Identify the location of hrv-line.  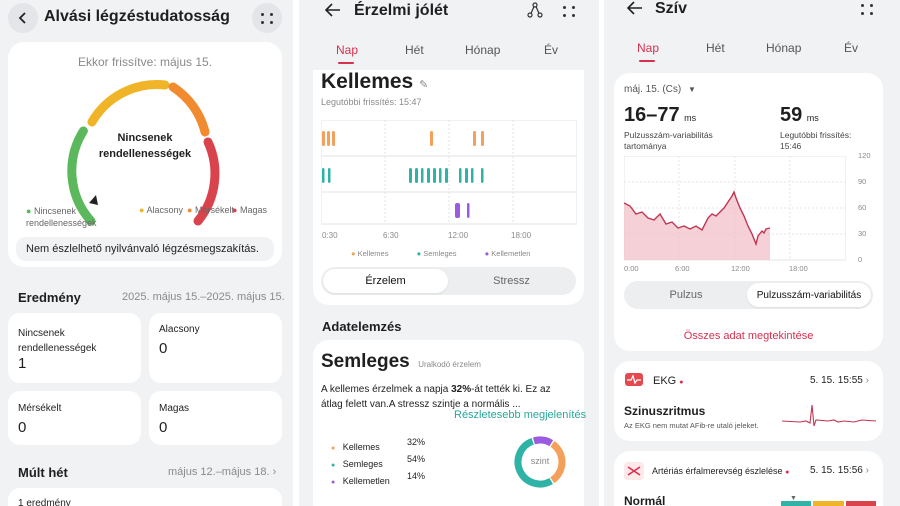
(697, 218).